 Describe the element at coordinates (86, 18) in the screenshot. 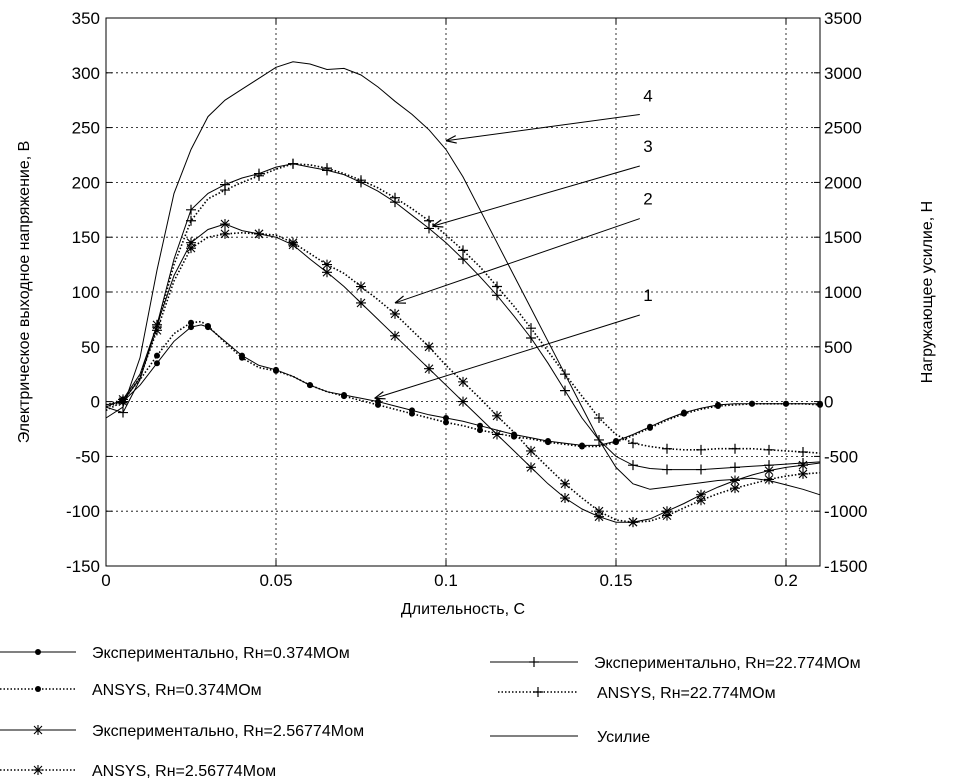

I see `y-tick-label: 350` at that location.